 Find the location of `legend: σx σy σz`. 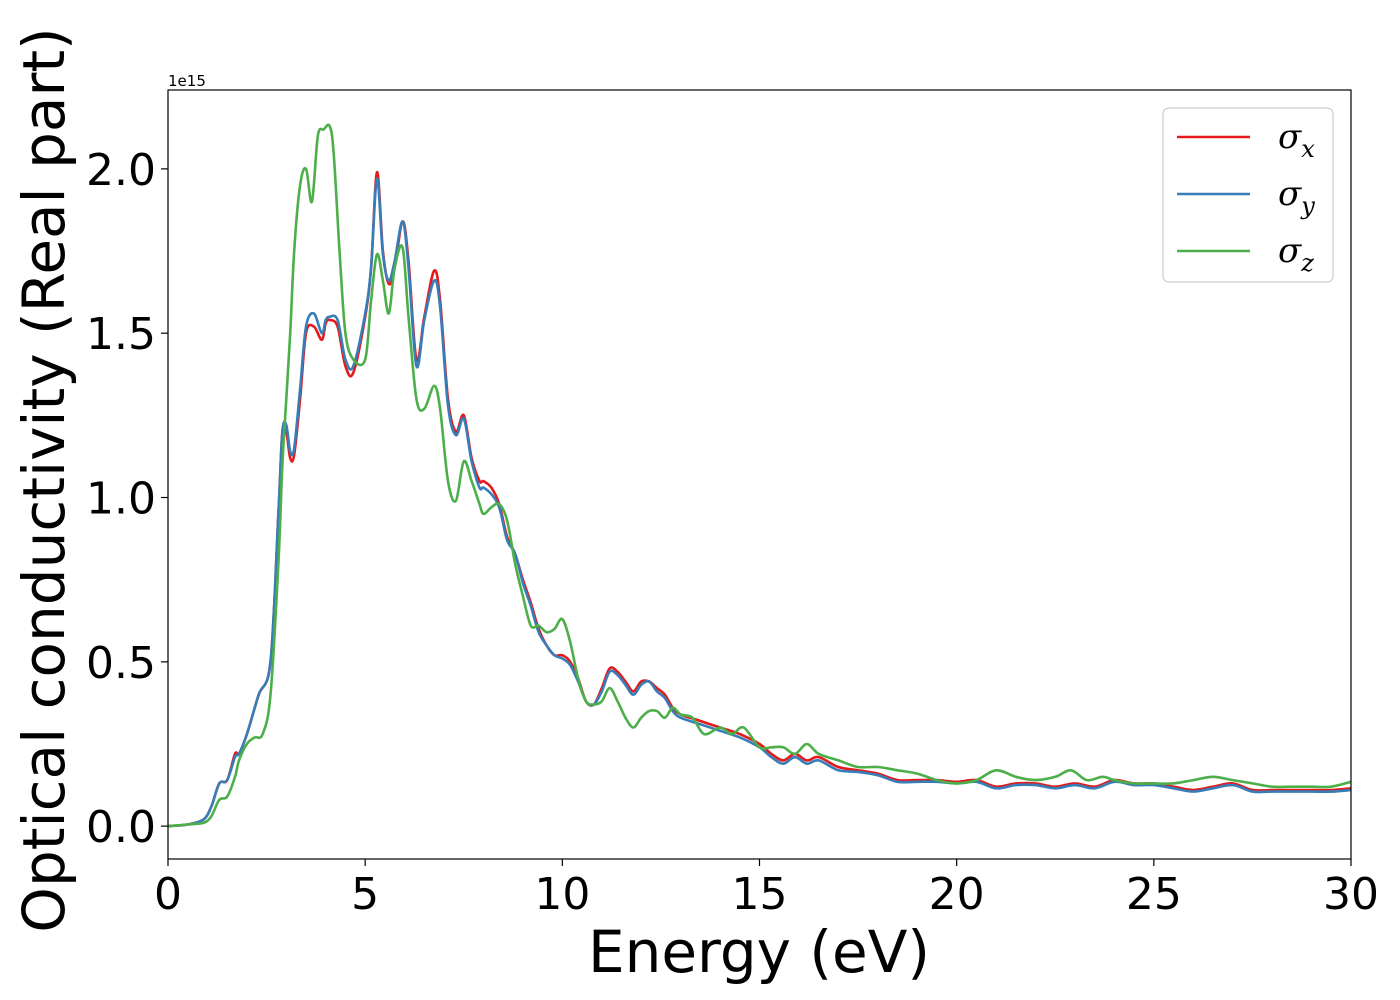

legend: σx σy σz is located at coordinates (1248, 195).